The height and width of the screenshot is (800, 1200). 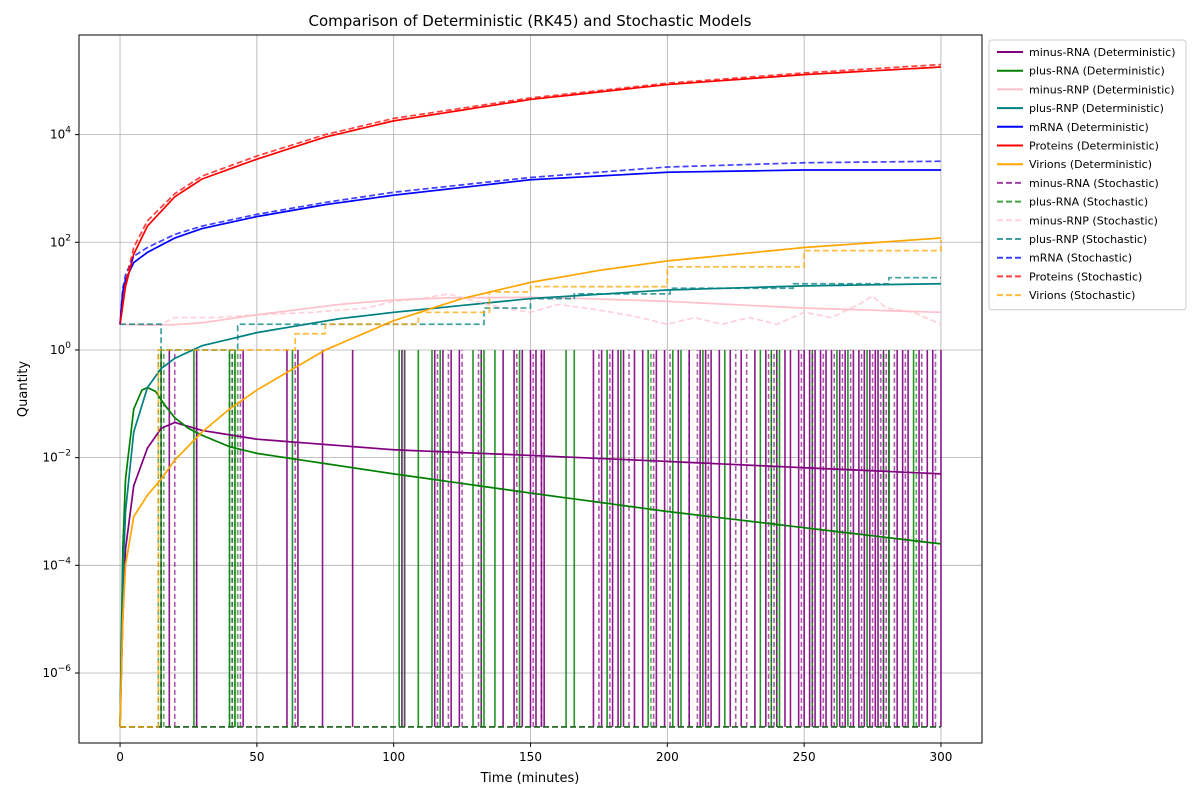 What do you see at coordinates (1102, 89) in the screenshot?
I see `legend-label: minus-RNP (Deterministic)` at bounding box center [1102, 89].